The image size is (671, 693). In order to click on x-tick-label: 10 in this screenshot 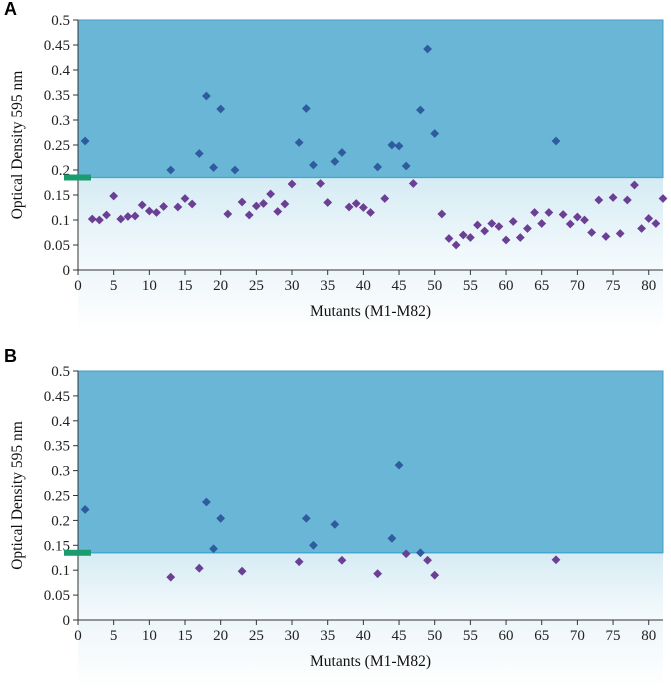, I will do `click(149, 636)`.